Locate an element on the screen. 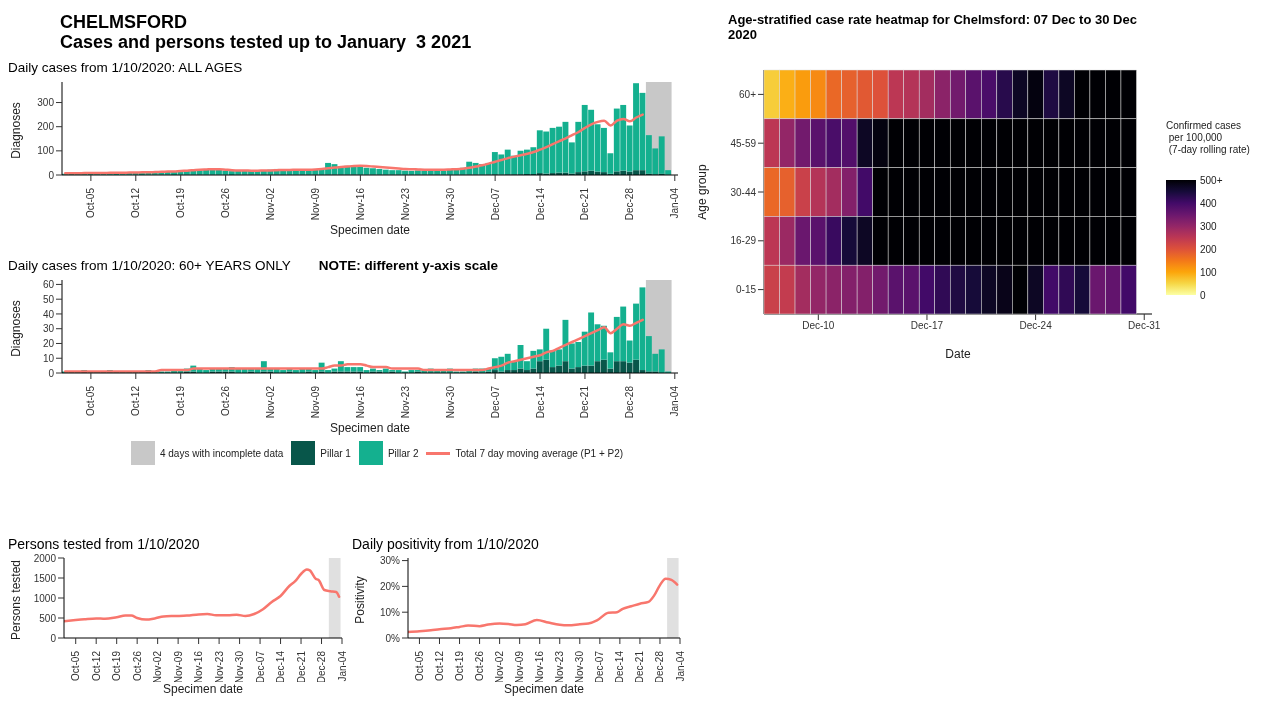 This screenshot has height=707, width=1261. y-tick-label: 20% is located at coordinates (390, 586).